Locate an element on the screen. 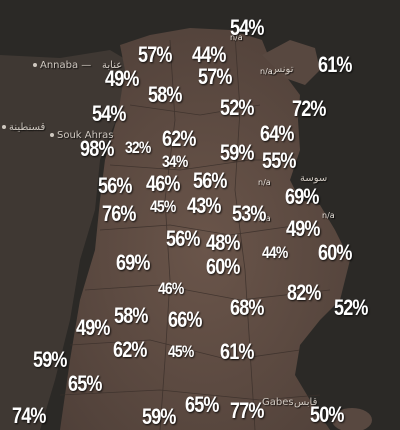 This screenshot has height=430, width=400. city-constantine-ar: قسنطينة is located at coordinates (23, 127).